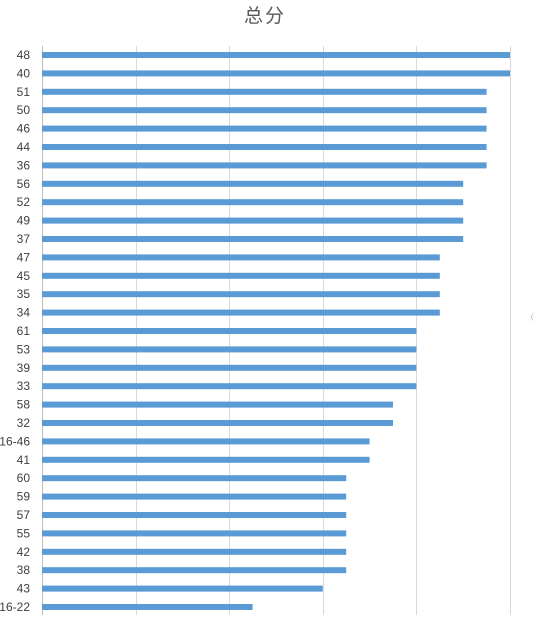 This screenshot has width=535, height=627. I want to click on category-label: 45, so click(24, 276).